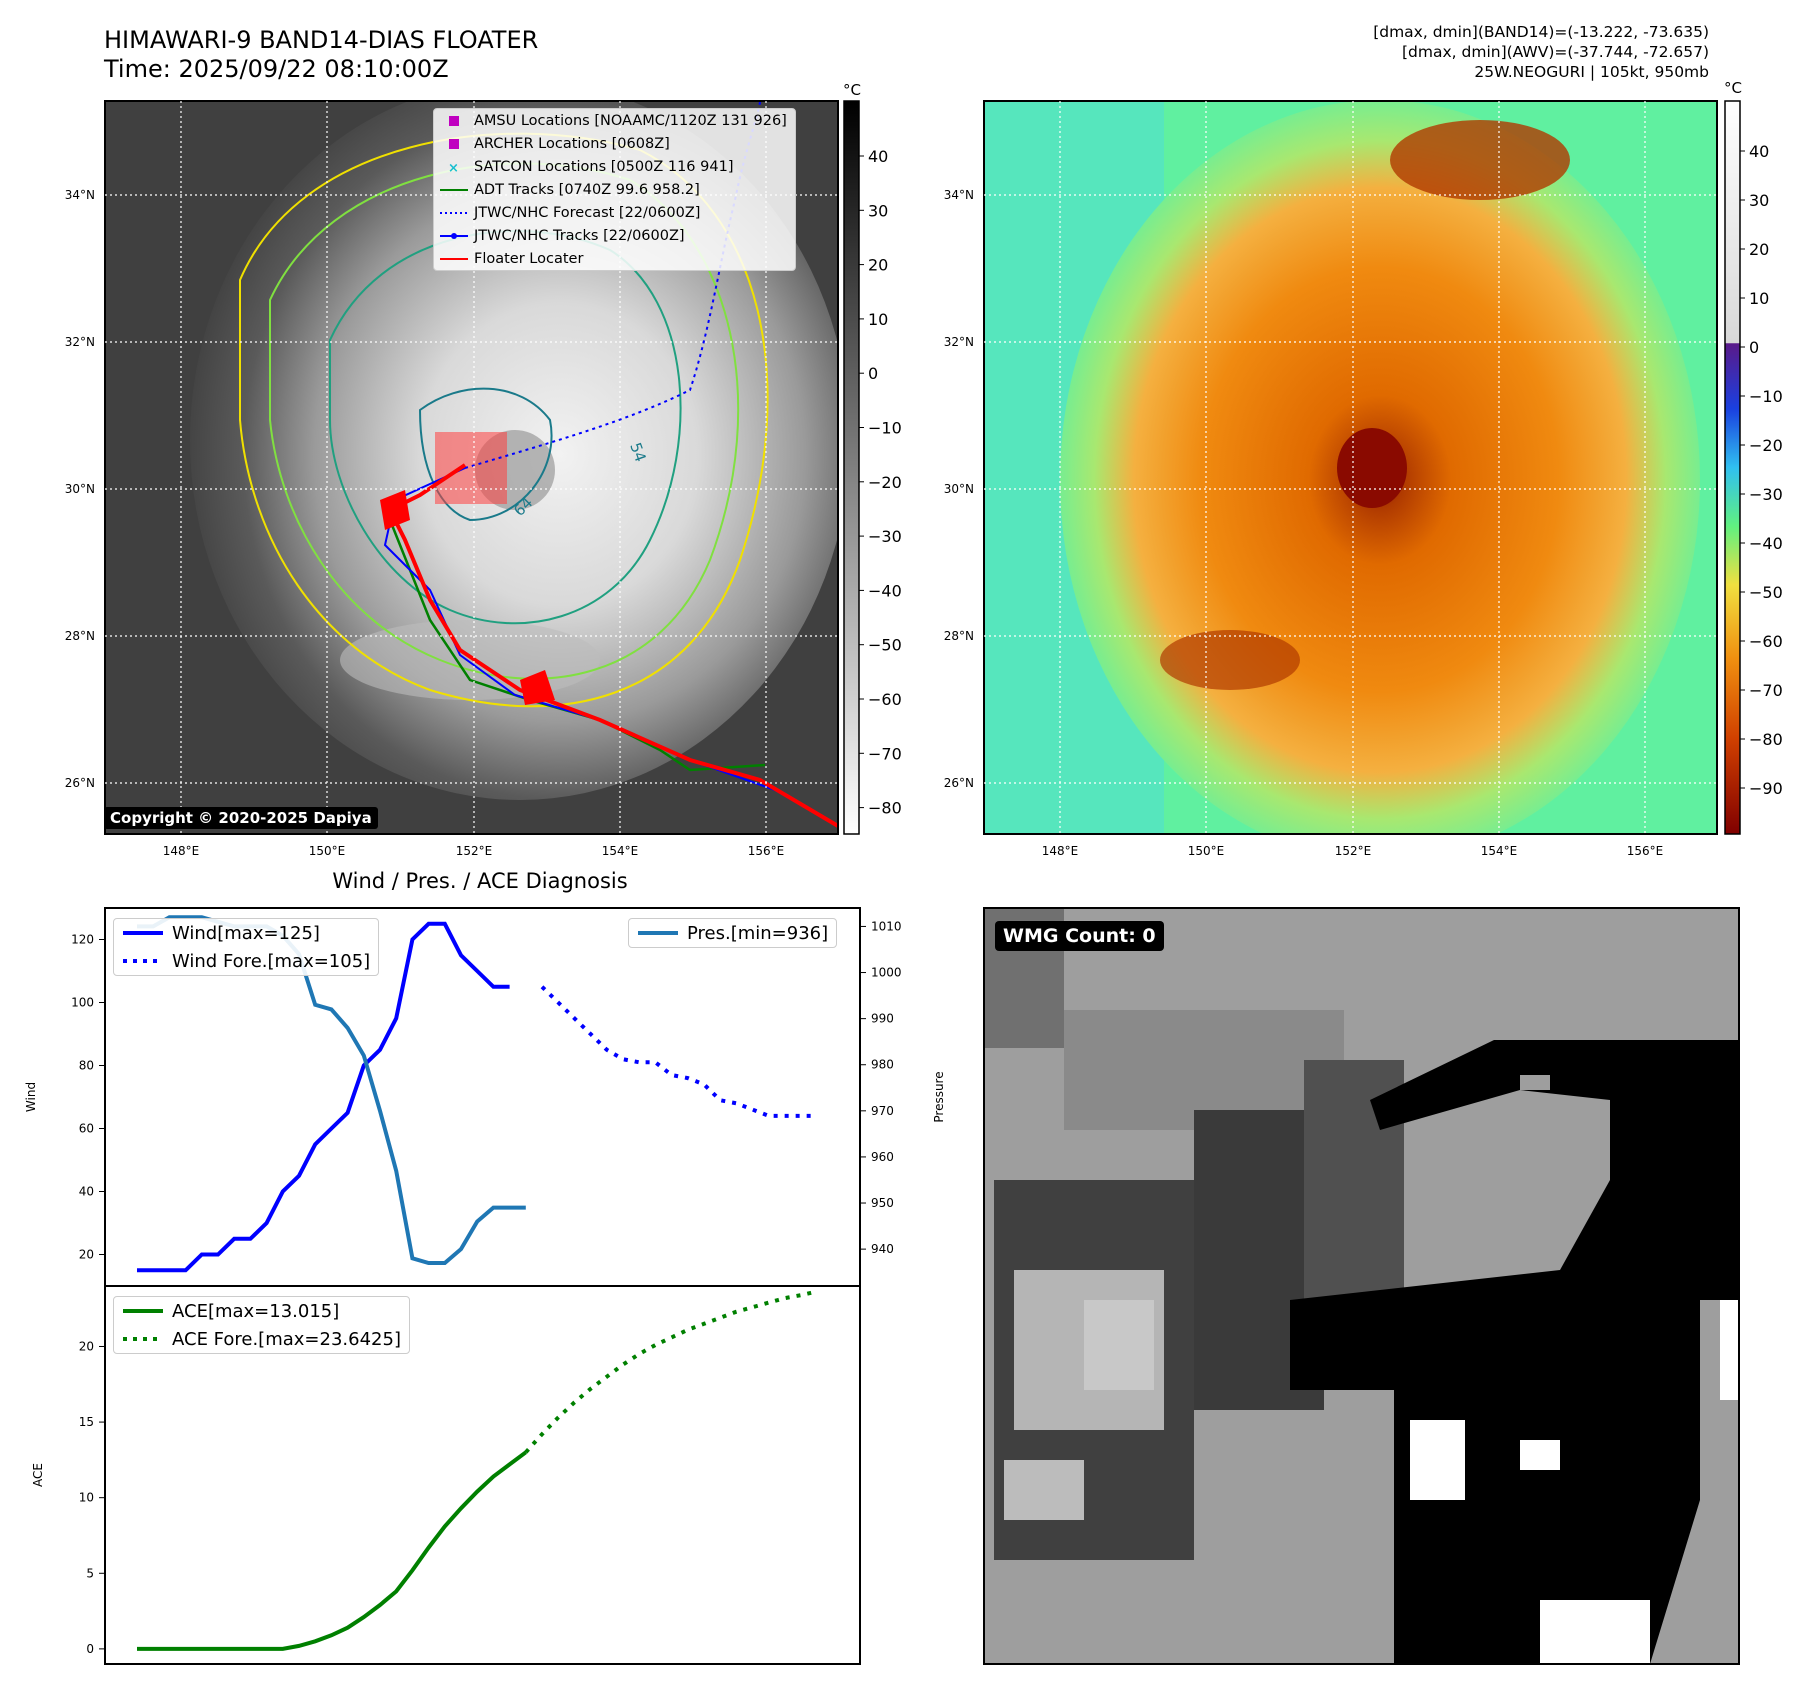  I want to click on color-colorbar-tick: −50, so click(1766, 592).